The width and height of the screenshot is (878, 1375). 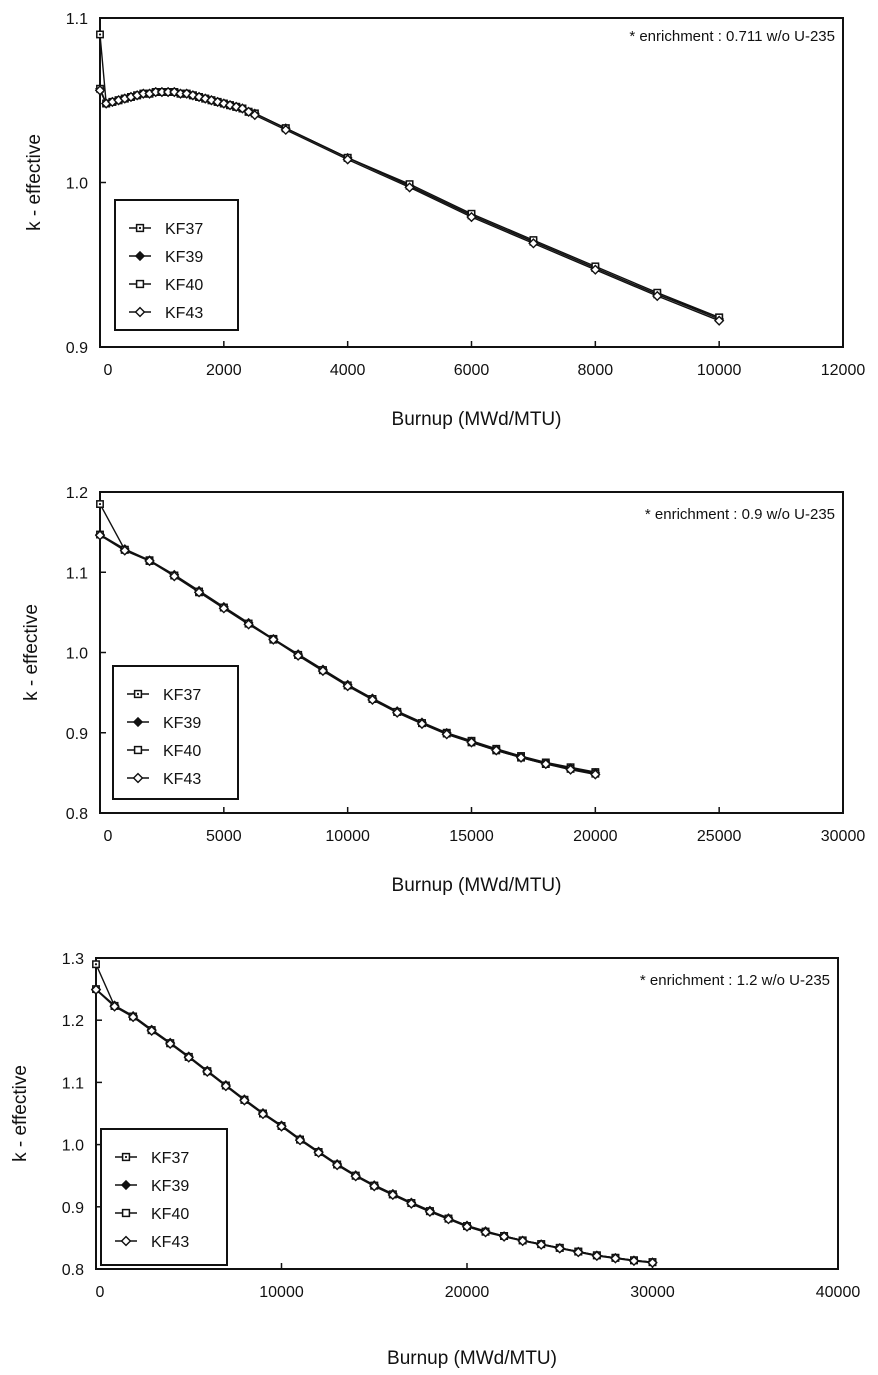 I want to click on x-tick-label: 8000, so click(x=596, y=370).